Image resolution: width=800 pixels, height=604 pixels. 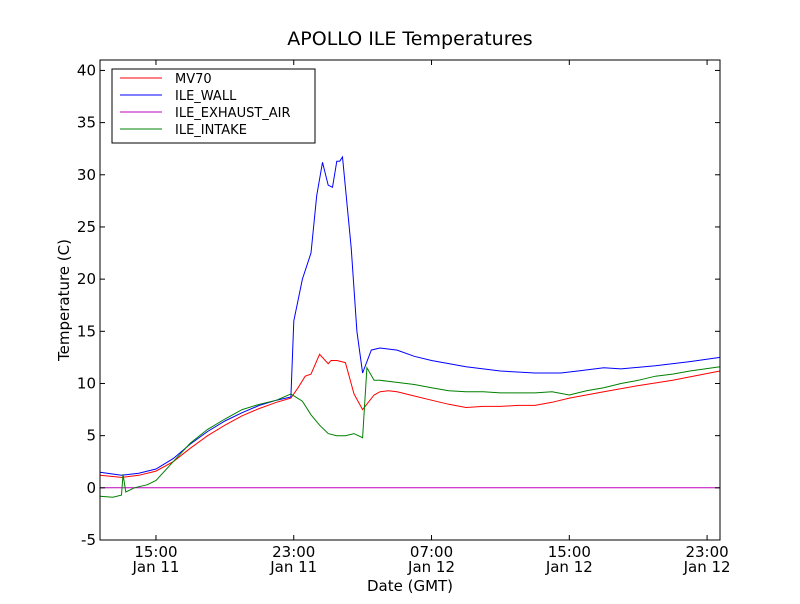 What do you see at coordinates (86, 70) in the screenshot?
I see `y-tick-label: 40` at bounding box center [86, 70].